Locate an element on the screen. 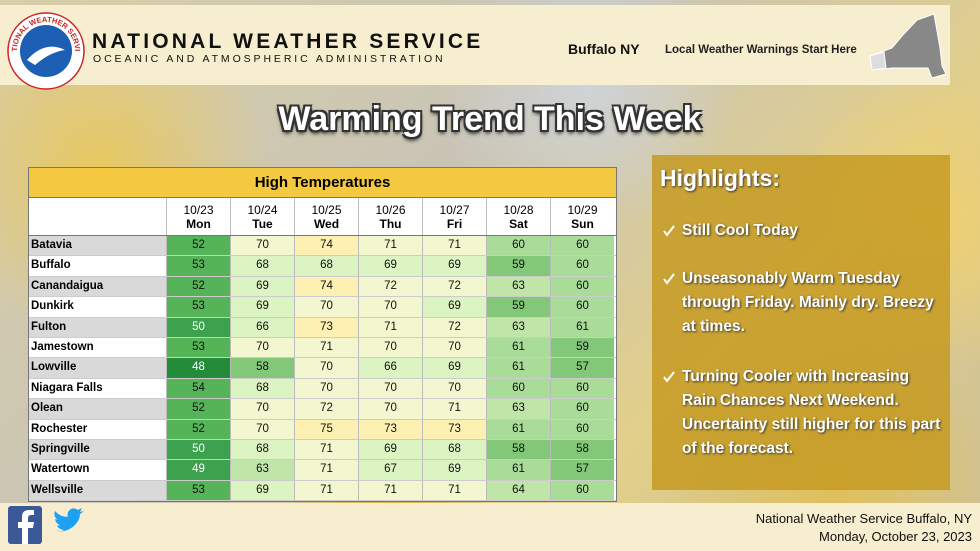 The width and height of the screenshot is (980, 551). column-day: Sun is located at coordinates (582, 224).